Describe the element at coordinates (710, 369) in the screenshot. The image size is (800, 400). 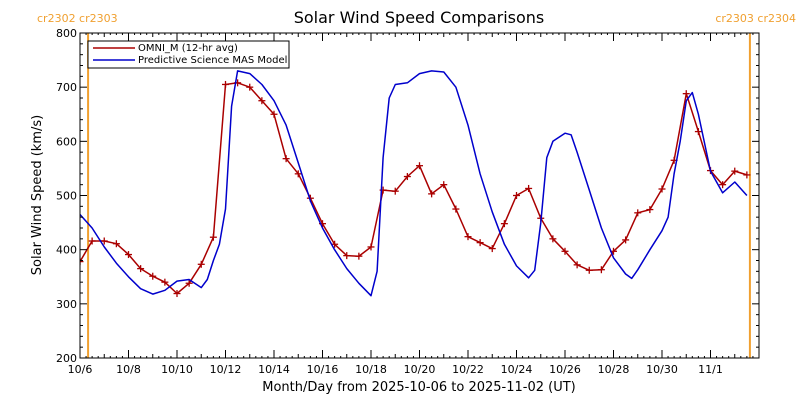
I see `x-tick-label: 11/1` at that location.